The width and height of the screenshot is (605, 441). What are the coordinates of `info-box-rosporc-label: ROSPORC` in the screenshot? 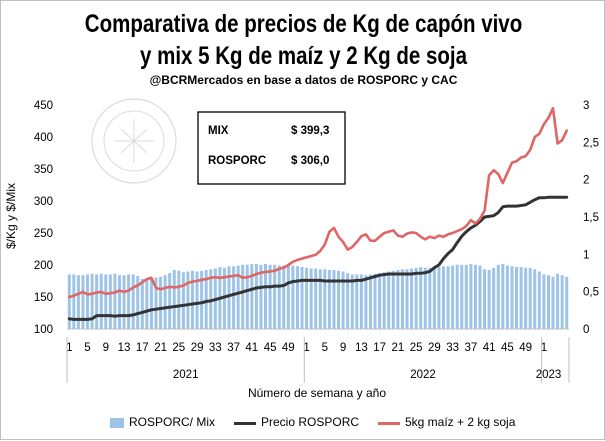 It's located at (237, 161).